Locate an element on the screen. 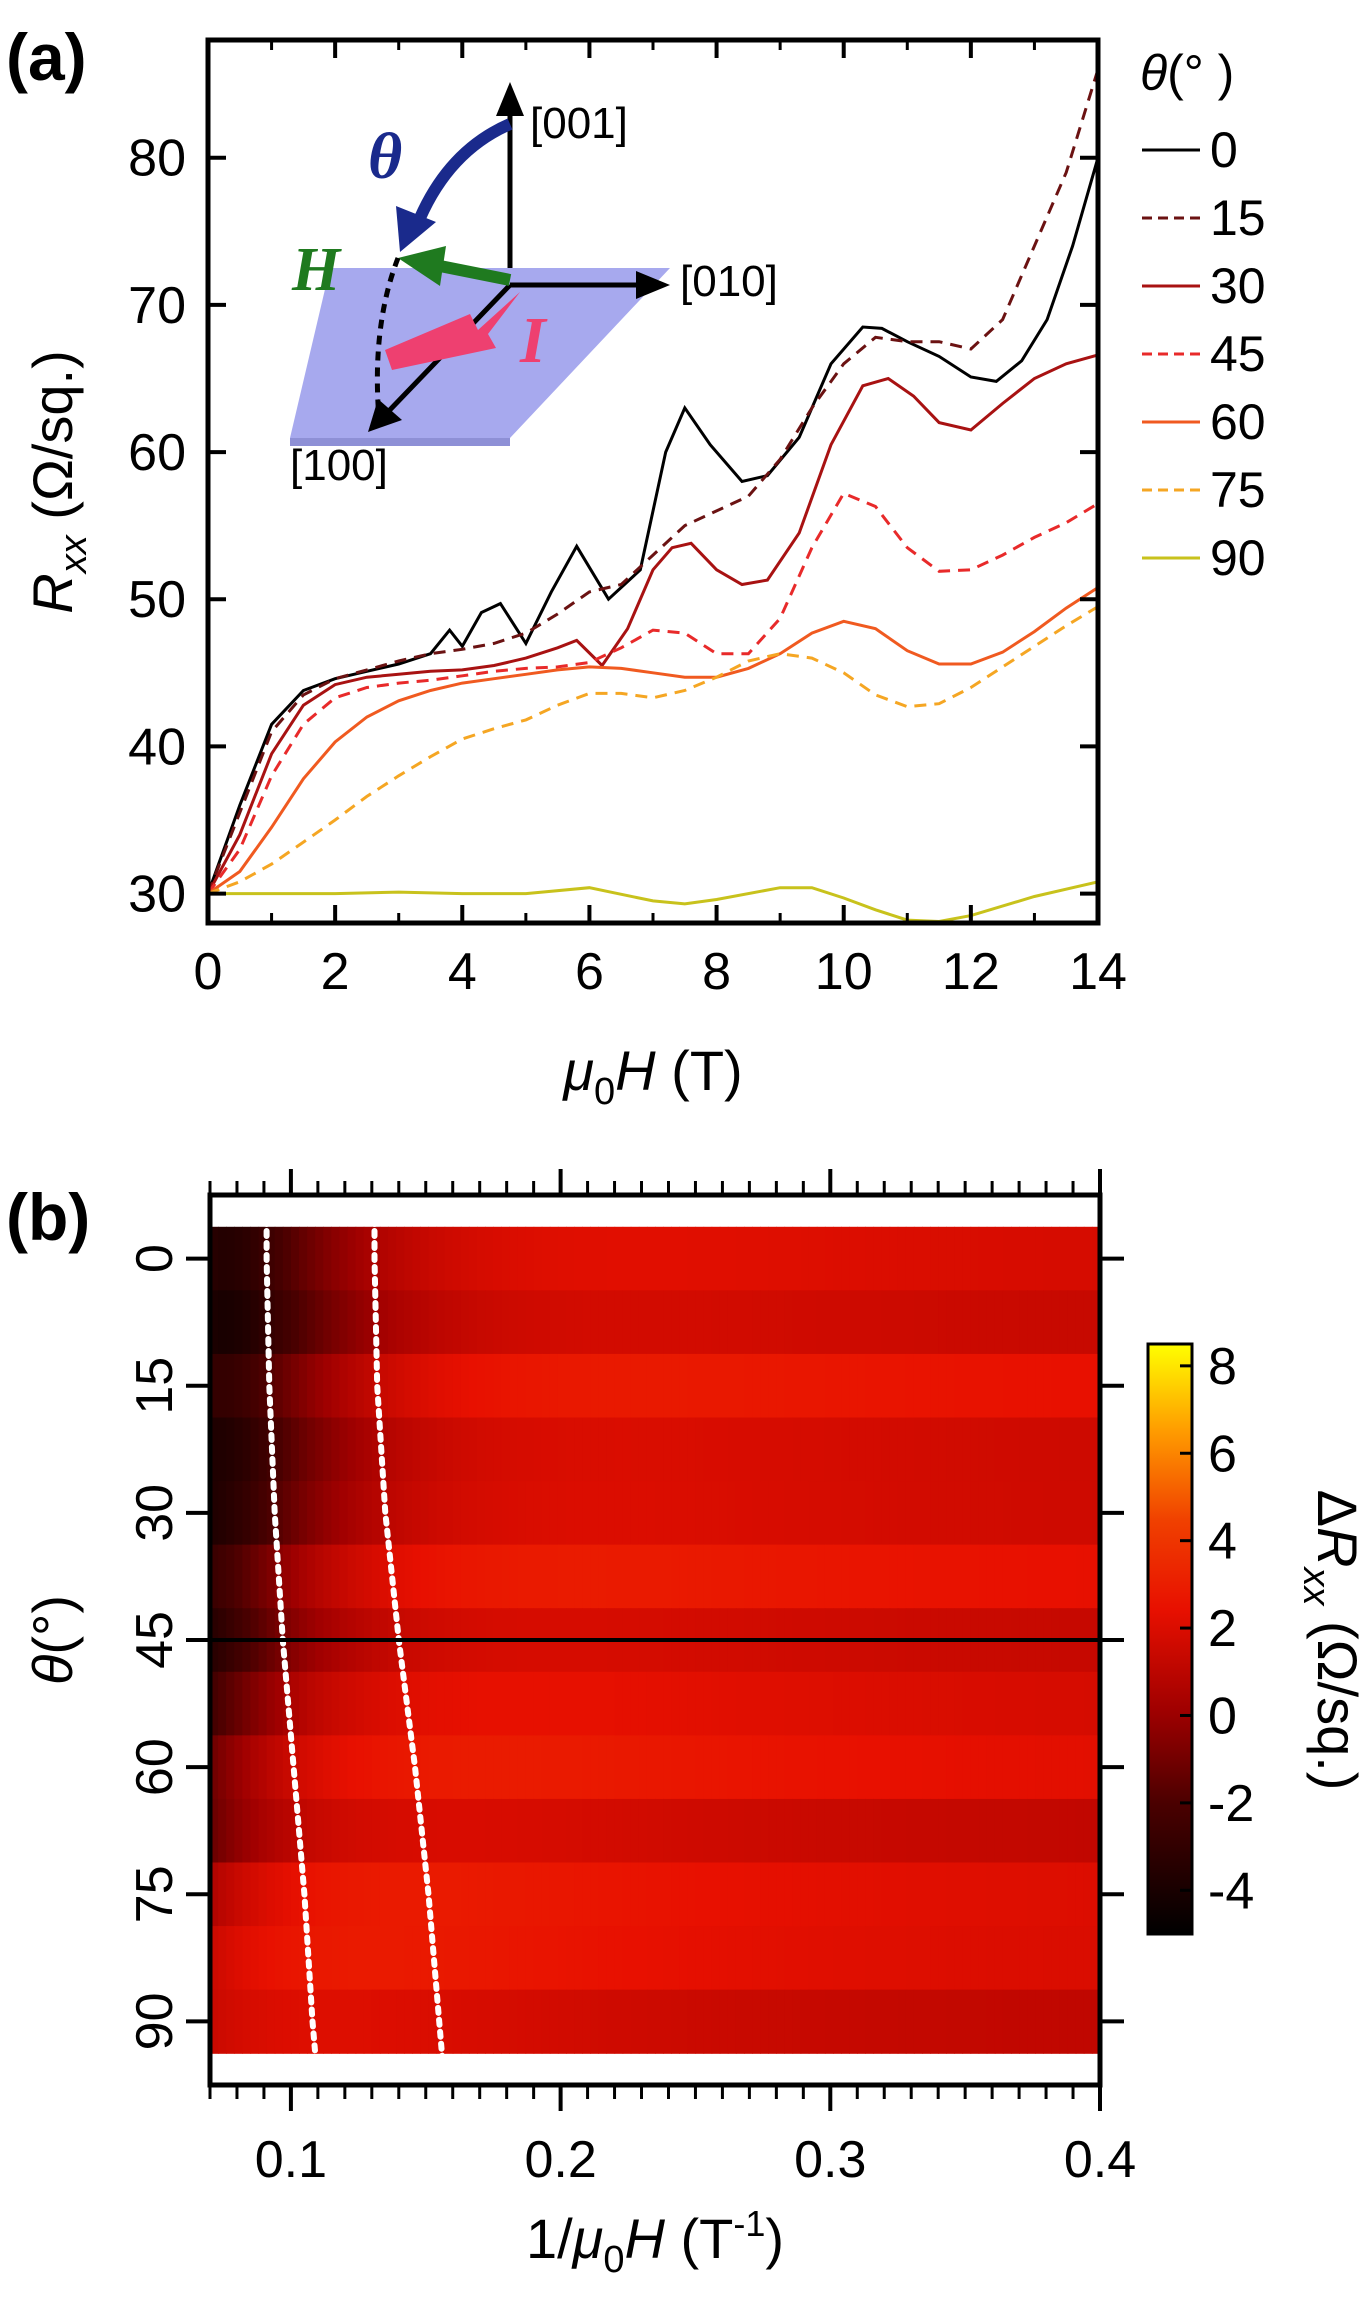 The image size is (1368, 2305). y-axis-unit: (°) is located at coordinates (52, 1625).